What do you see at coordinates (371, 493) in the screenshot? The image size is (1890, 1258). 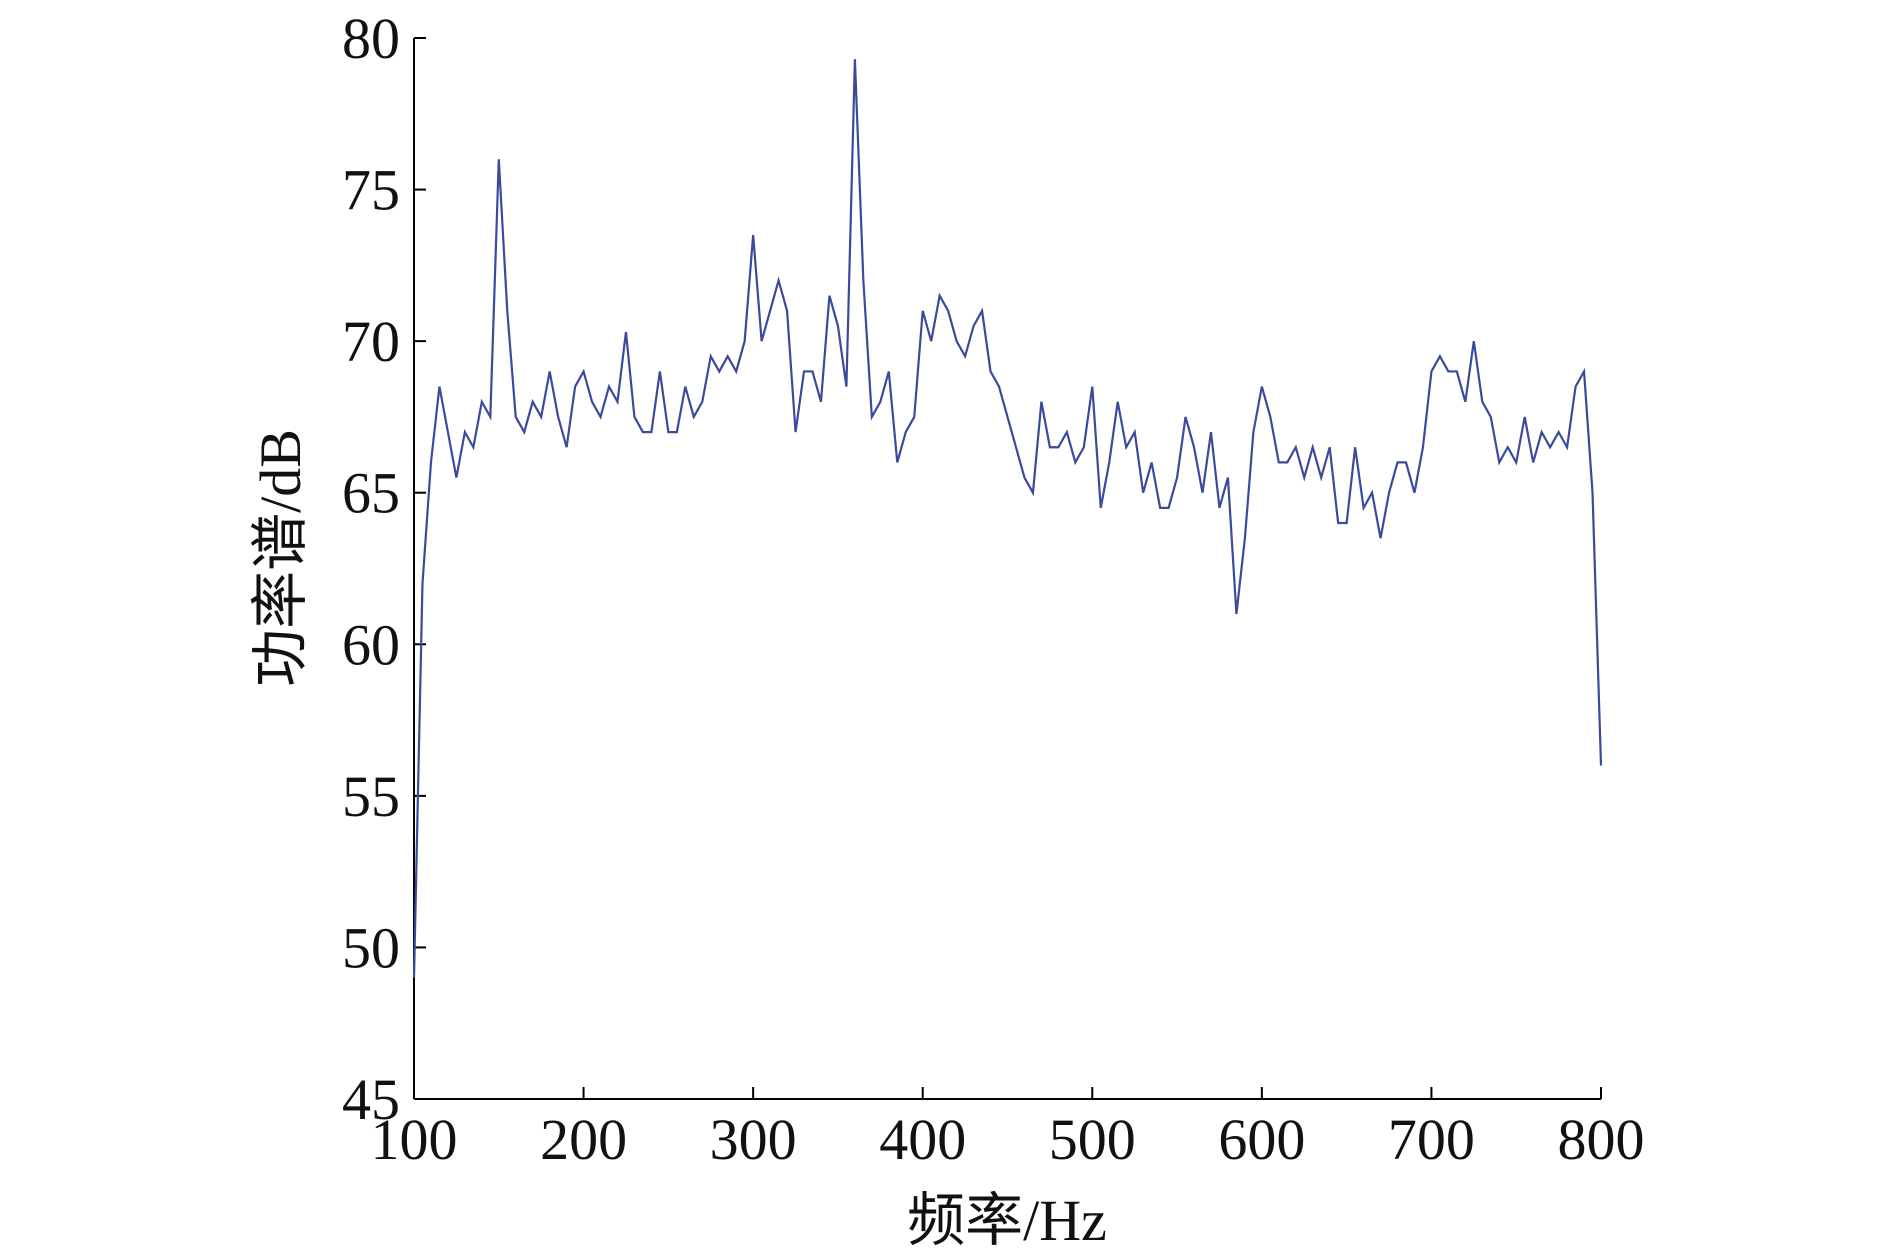 I see `y-tick-label: 65` at bounding box center [371, 493].